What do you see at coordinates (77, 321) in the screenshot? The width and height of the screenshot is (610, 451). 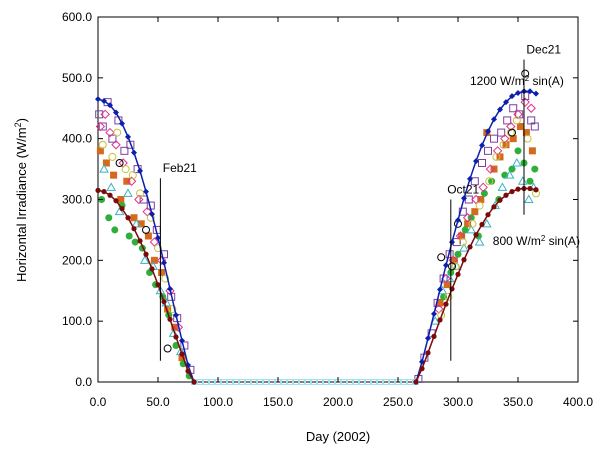 I see `y-tick-label: 100.0` at bounding box center [77, 321].